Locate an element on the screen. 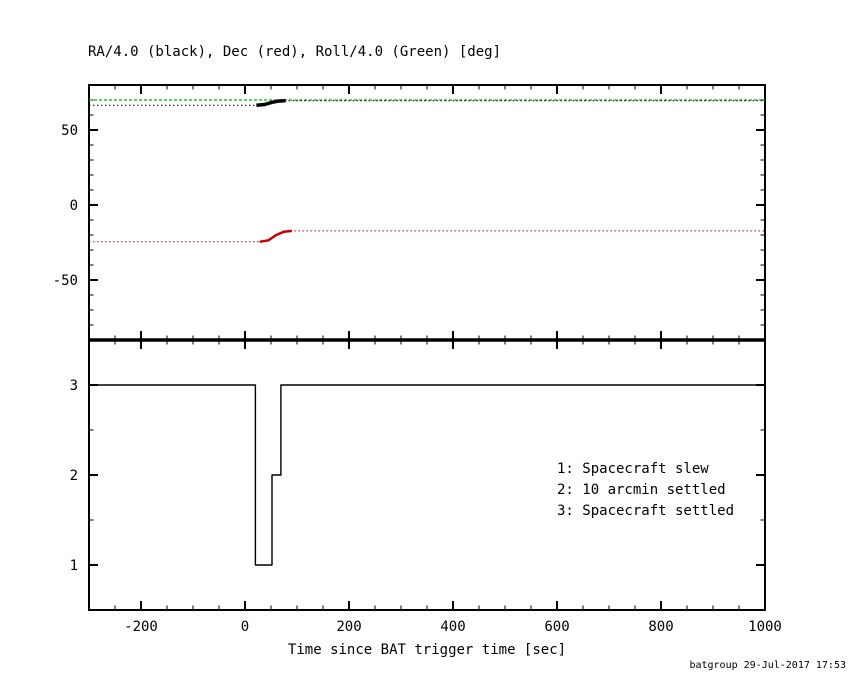  legend-line-3: 3: Spacecraft settled is located at coordinates (645, 511).